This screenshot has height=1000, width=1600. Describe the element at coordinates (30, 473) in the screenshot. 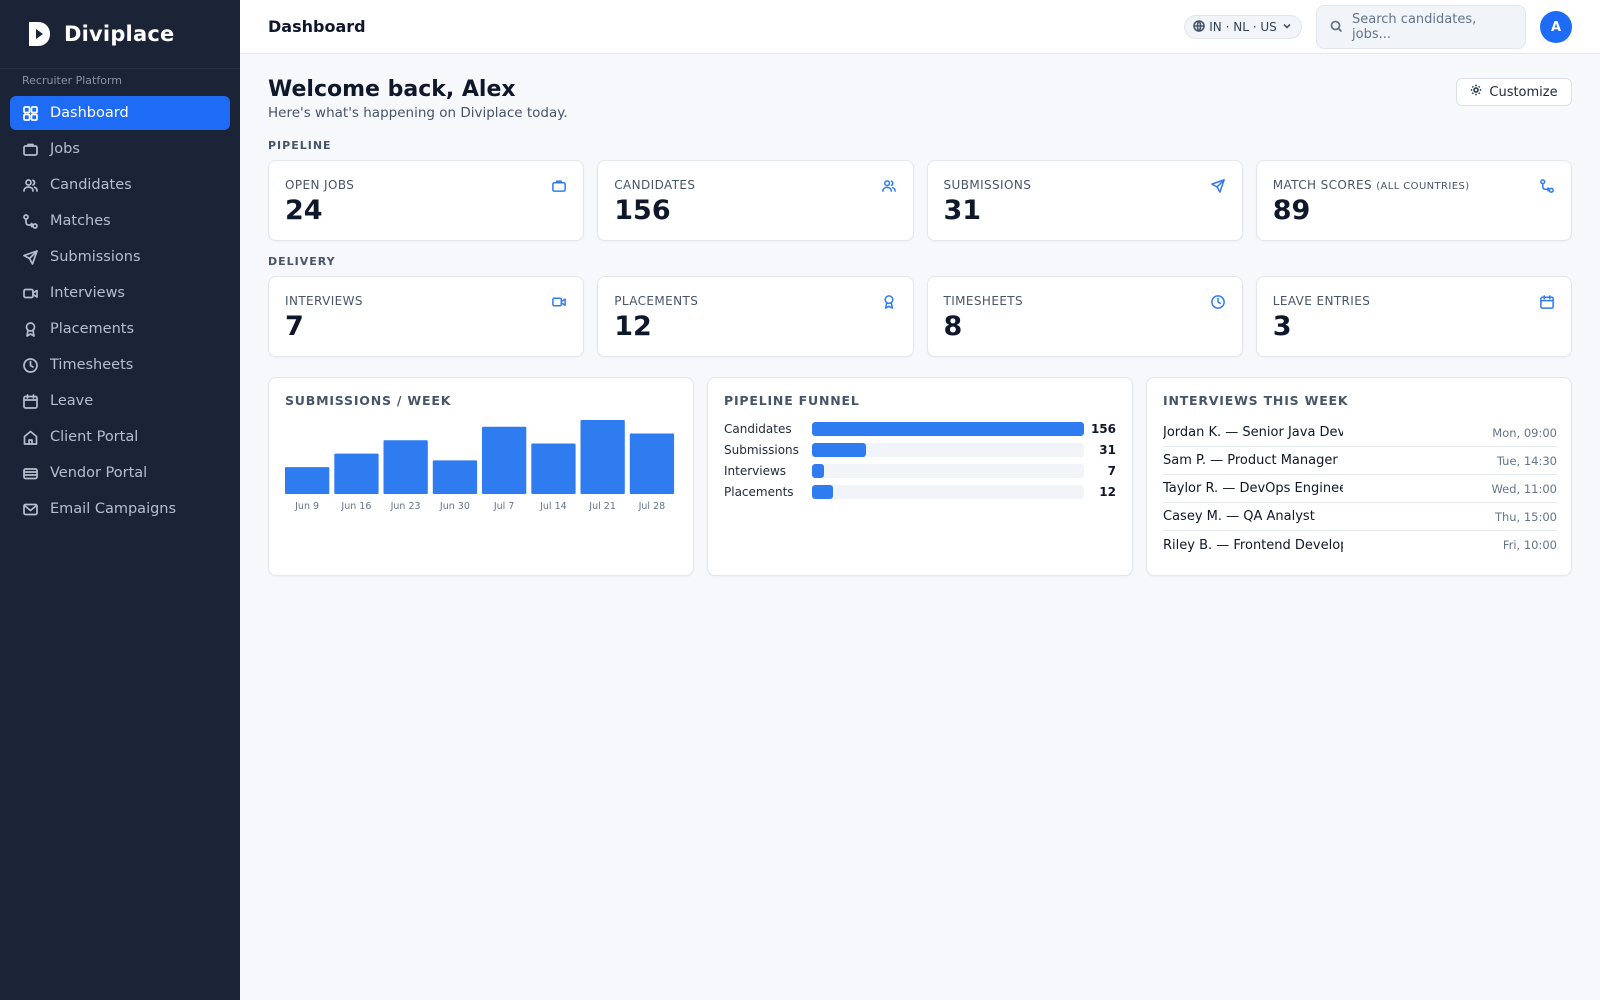

I see `card-icon` at that location.